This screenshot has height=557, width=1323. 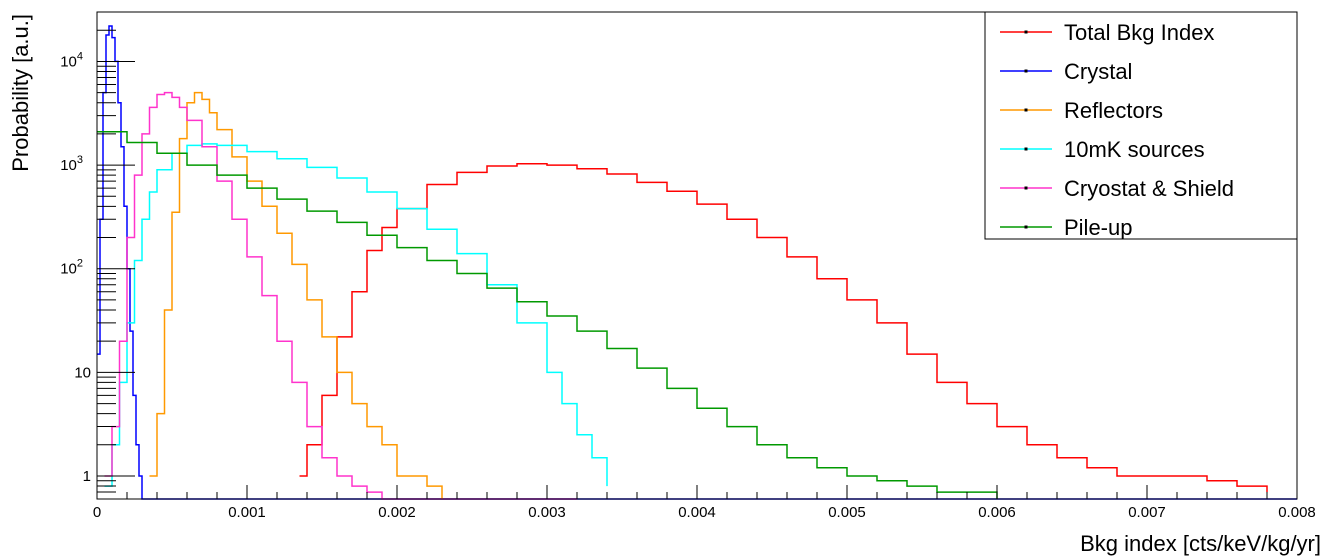 What do you see at coordinates (247, 512) in the screenshot?
I see `x-tick-label: 0.001` at bounding box center [247, 512].